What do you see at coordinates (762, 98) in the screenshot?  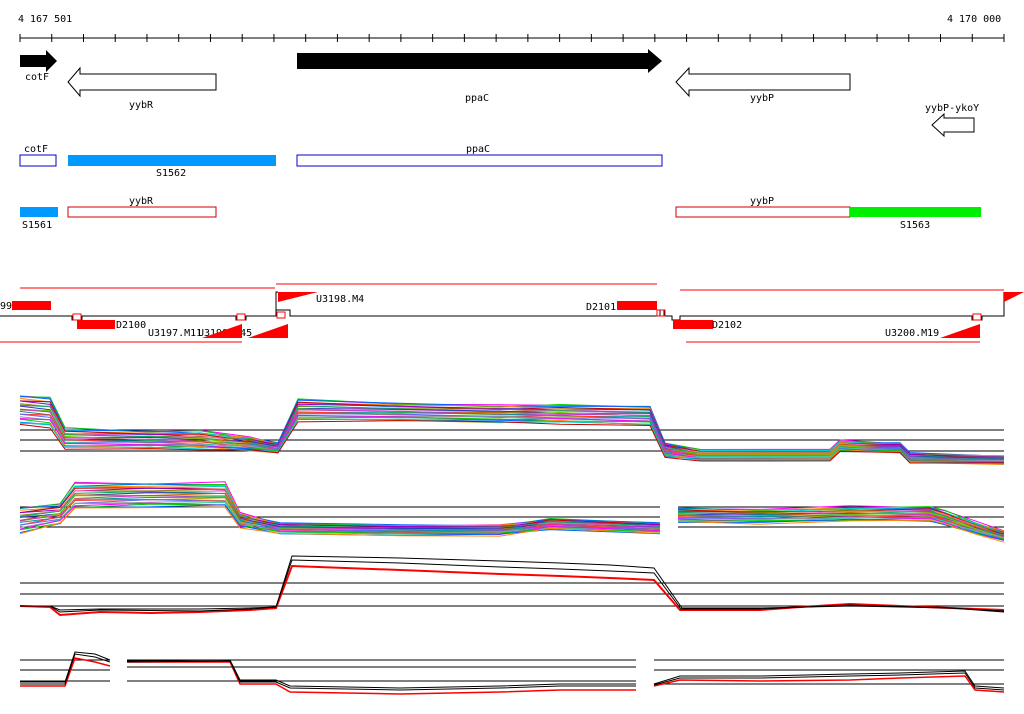 I see `yybP-gene-label: yybP` at bounding box center [762, 98].